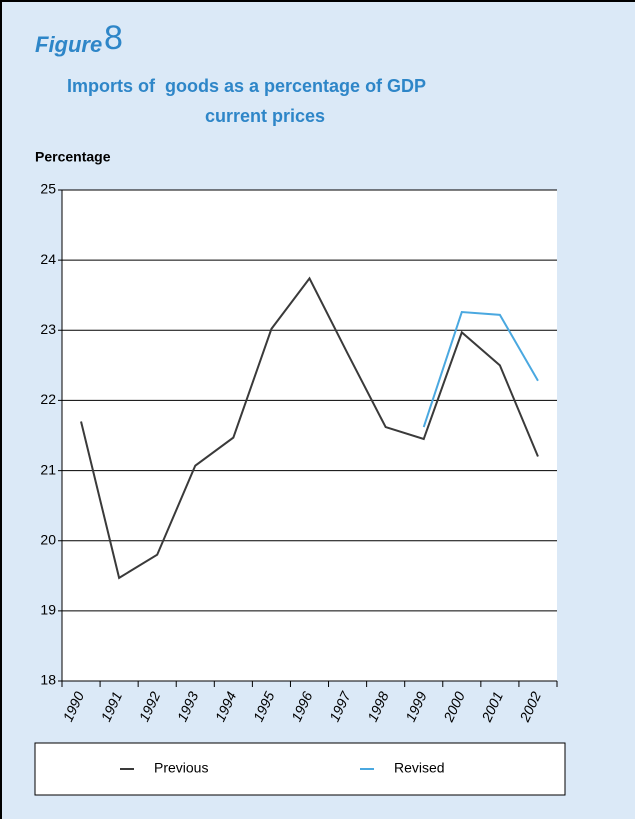  What do you see at coordinates (48, 329) in the screenshot?
I see `y-tick-label: 23` at bounding box center [48, 329].